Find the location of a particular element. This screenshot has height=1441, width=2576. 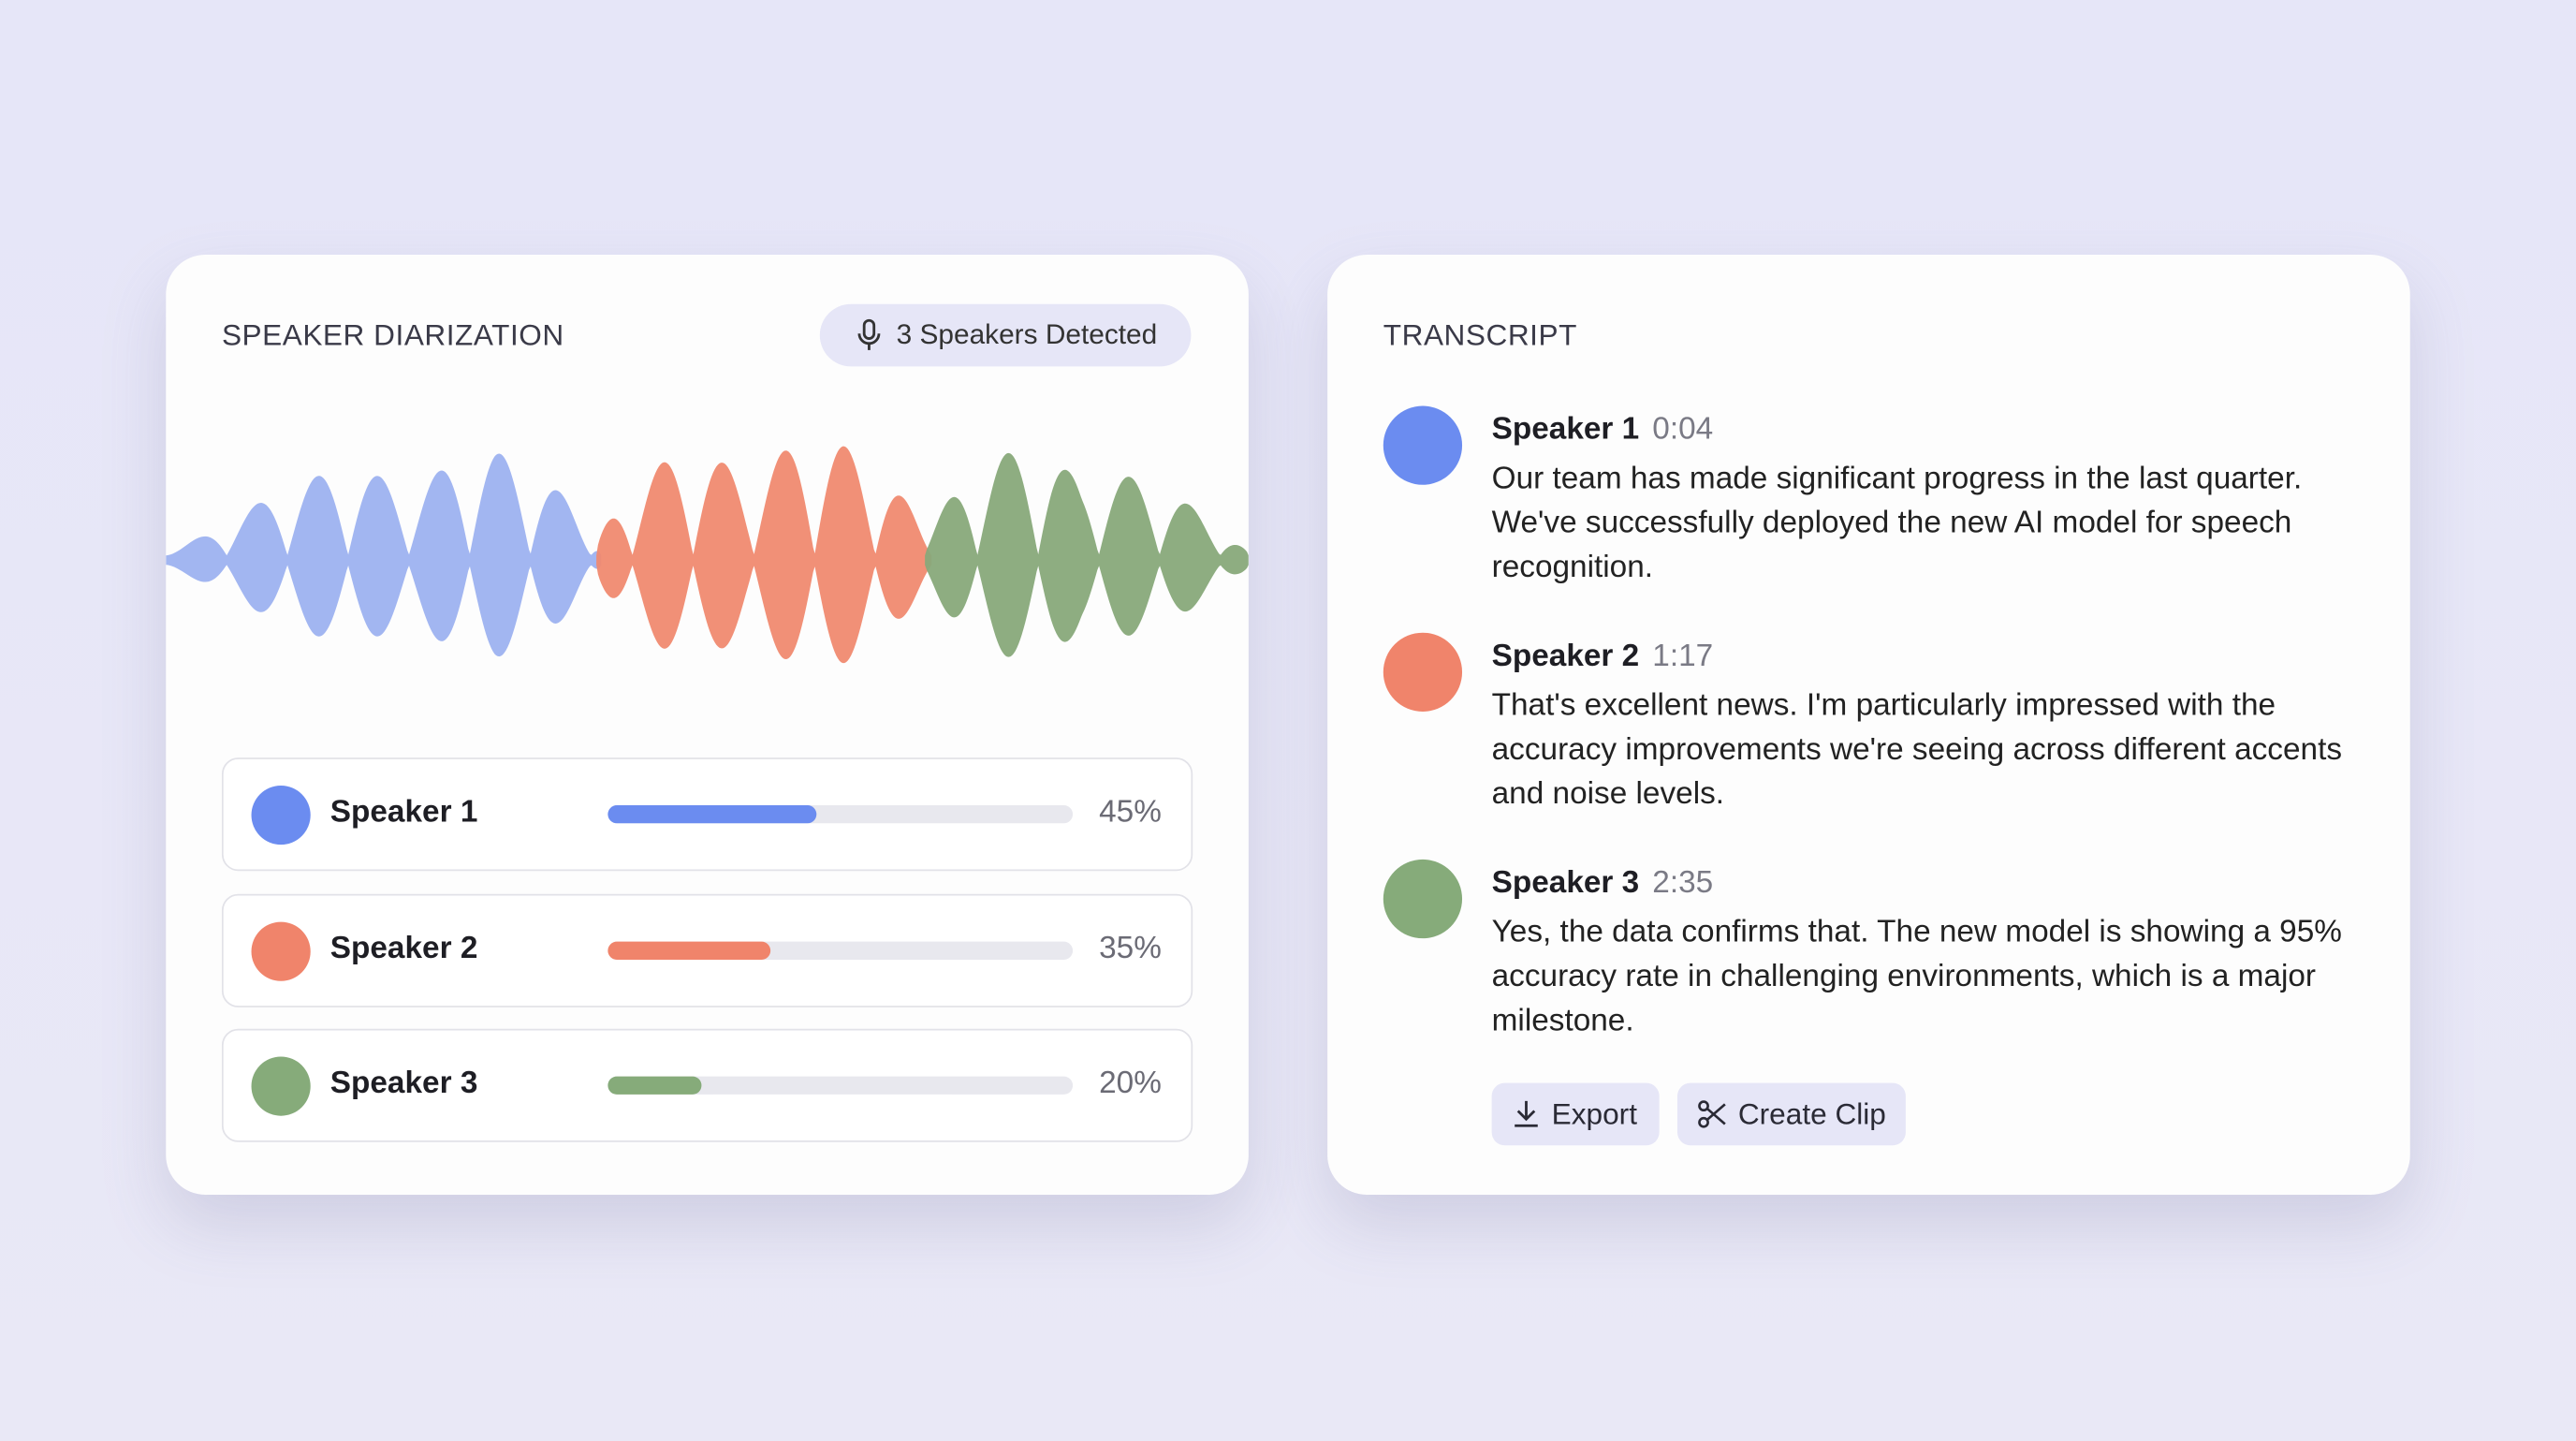

speakers-badge: 3 Speakers Detected is located at coordinates (1005, 335).